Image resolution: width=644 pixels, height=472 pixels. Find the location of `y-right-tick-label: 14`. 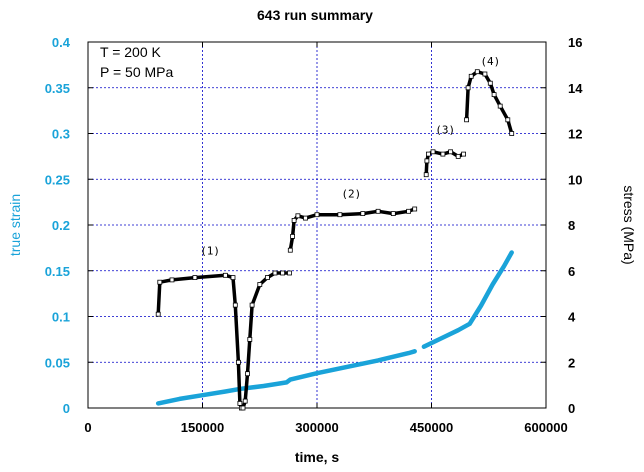

y-right-tick-label: 14 is located at coordinates (575, 88).